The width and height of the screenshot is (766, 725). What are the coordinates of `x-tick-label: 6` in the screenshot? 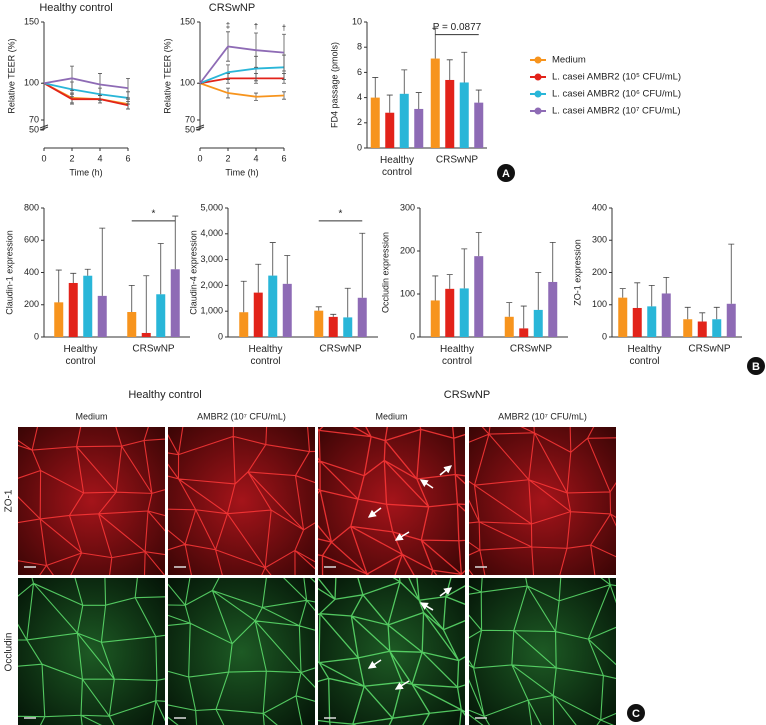 It's located at (283, 158).